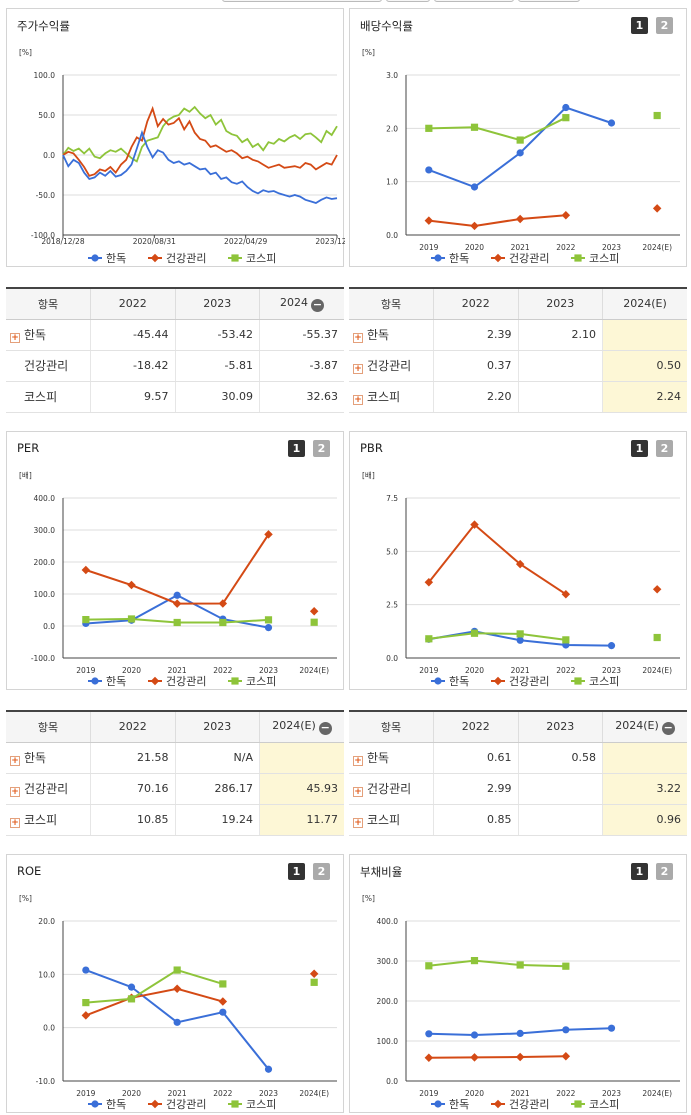 This screenshot has height=1115, width=691. I want to click on value-cell: 10.85, so click(133, 820).